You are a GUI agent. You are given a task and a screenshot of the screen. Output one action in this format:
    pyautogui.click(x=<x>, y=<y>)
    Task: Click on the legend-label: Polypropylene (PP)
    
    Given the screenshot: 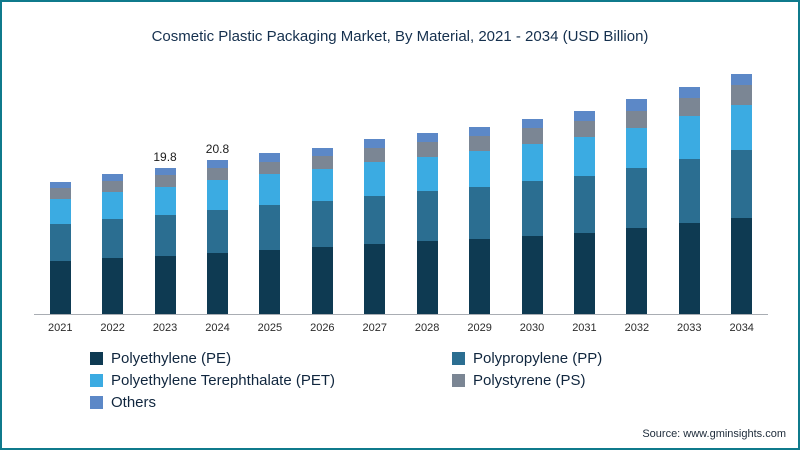 What is the action you would take?
    pyautogui.click(x=538, y=358)
    